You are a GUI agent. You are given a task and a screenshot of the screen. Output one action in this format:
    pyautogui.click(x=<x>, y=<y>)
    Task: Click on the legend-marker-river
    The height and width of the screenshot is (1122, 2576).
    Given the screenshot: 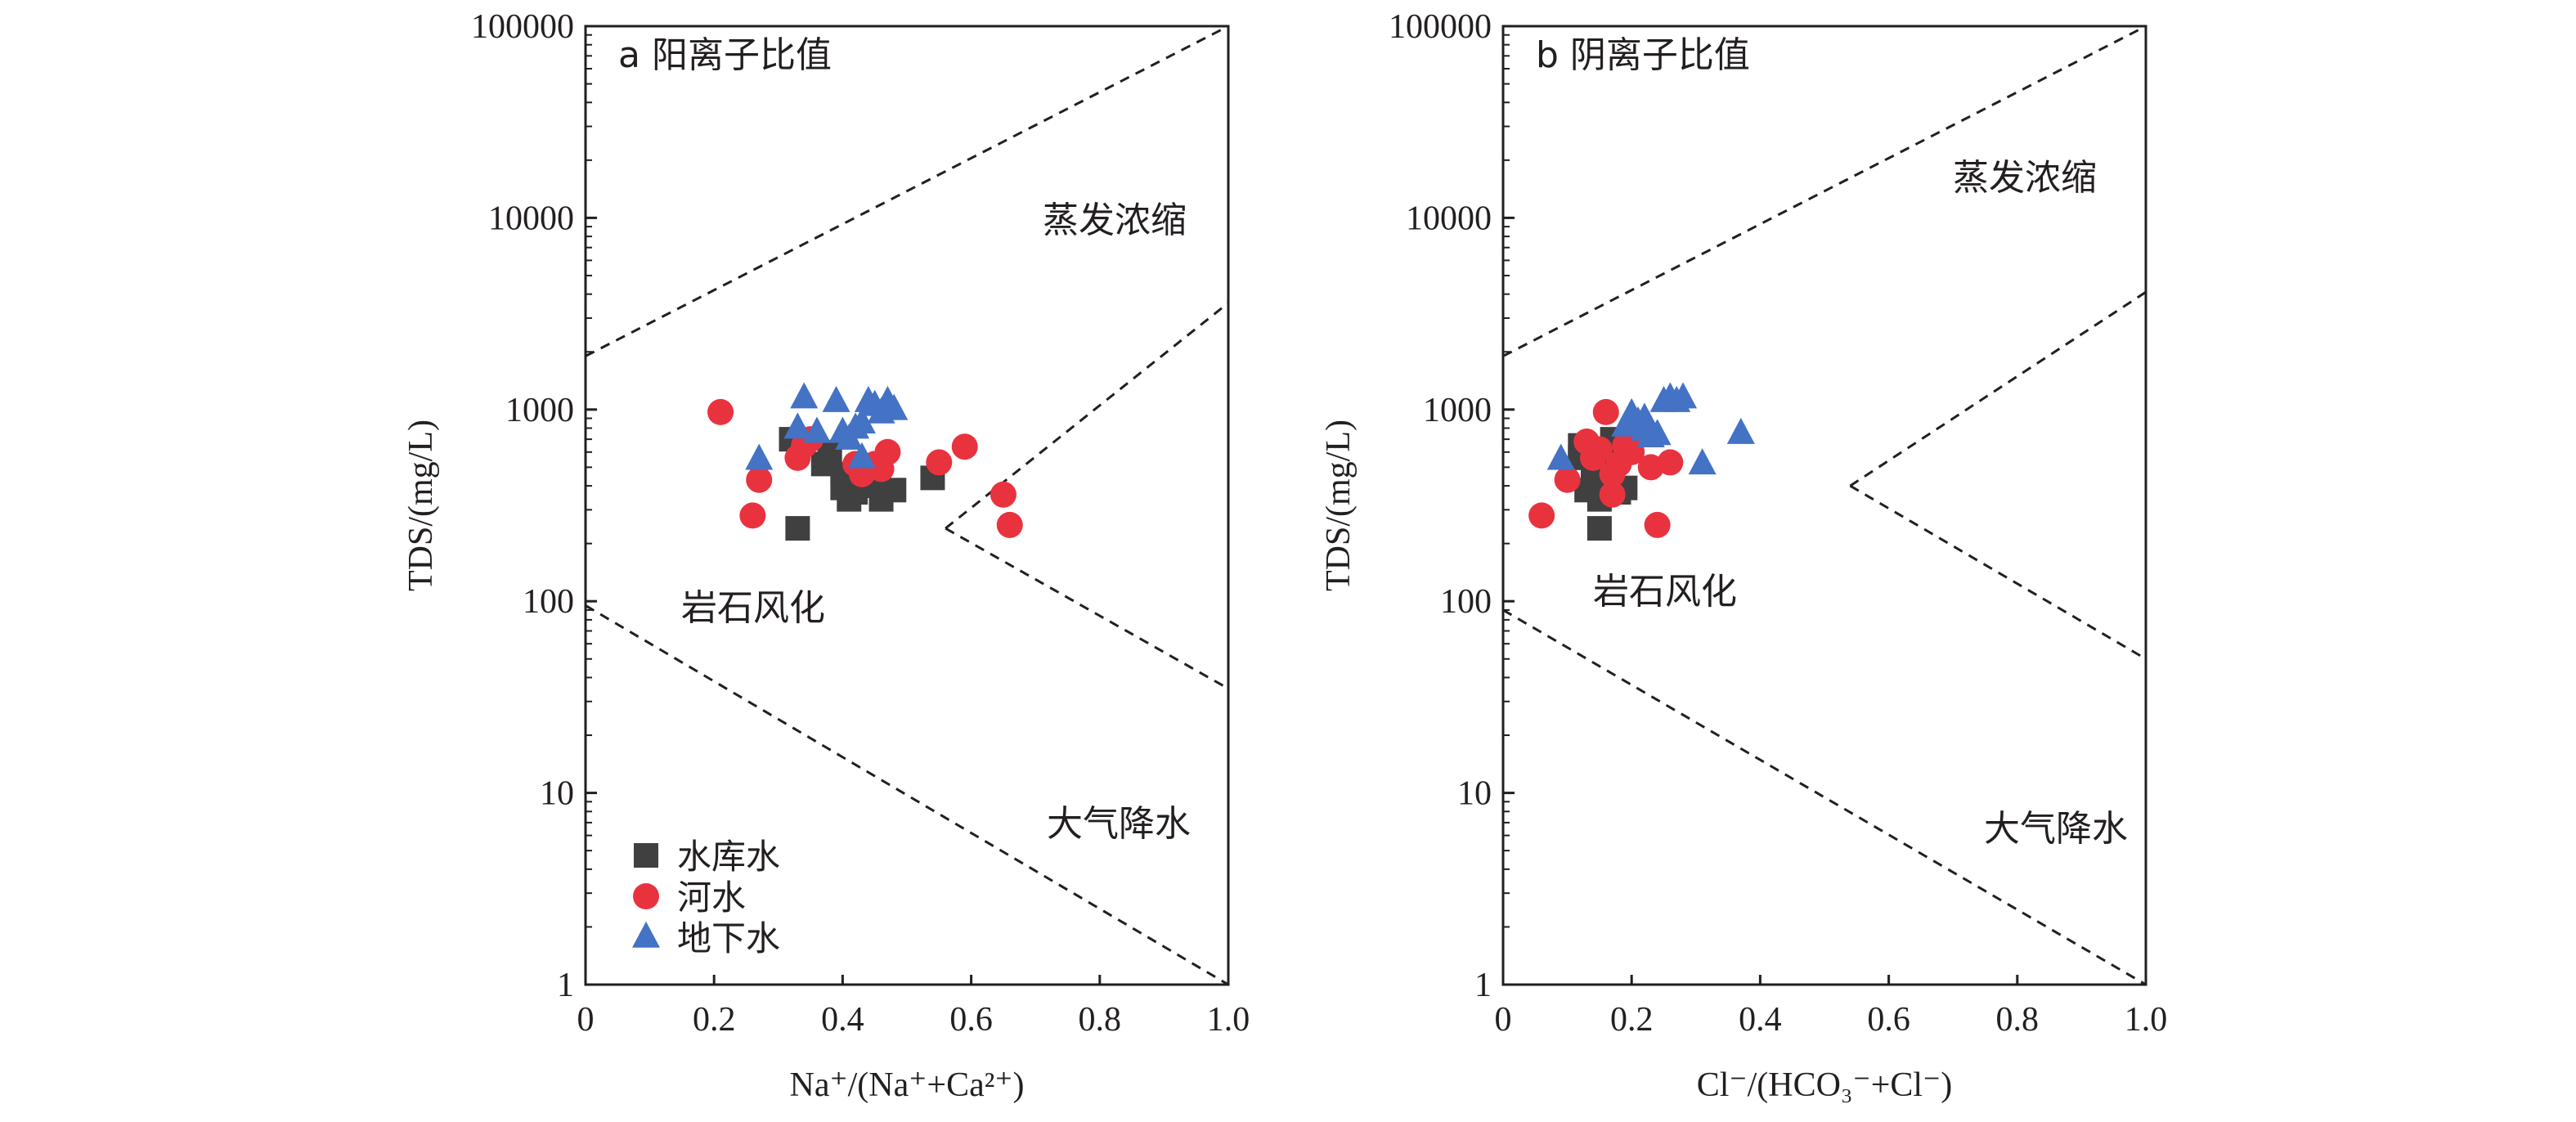 What is the action you would take?
    pyautogui.click(x=646, y=896)
    